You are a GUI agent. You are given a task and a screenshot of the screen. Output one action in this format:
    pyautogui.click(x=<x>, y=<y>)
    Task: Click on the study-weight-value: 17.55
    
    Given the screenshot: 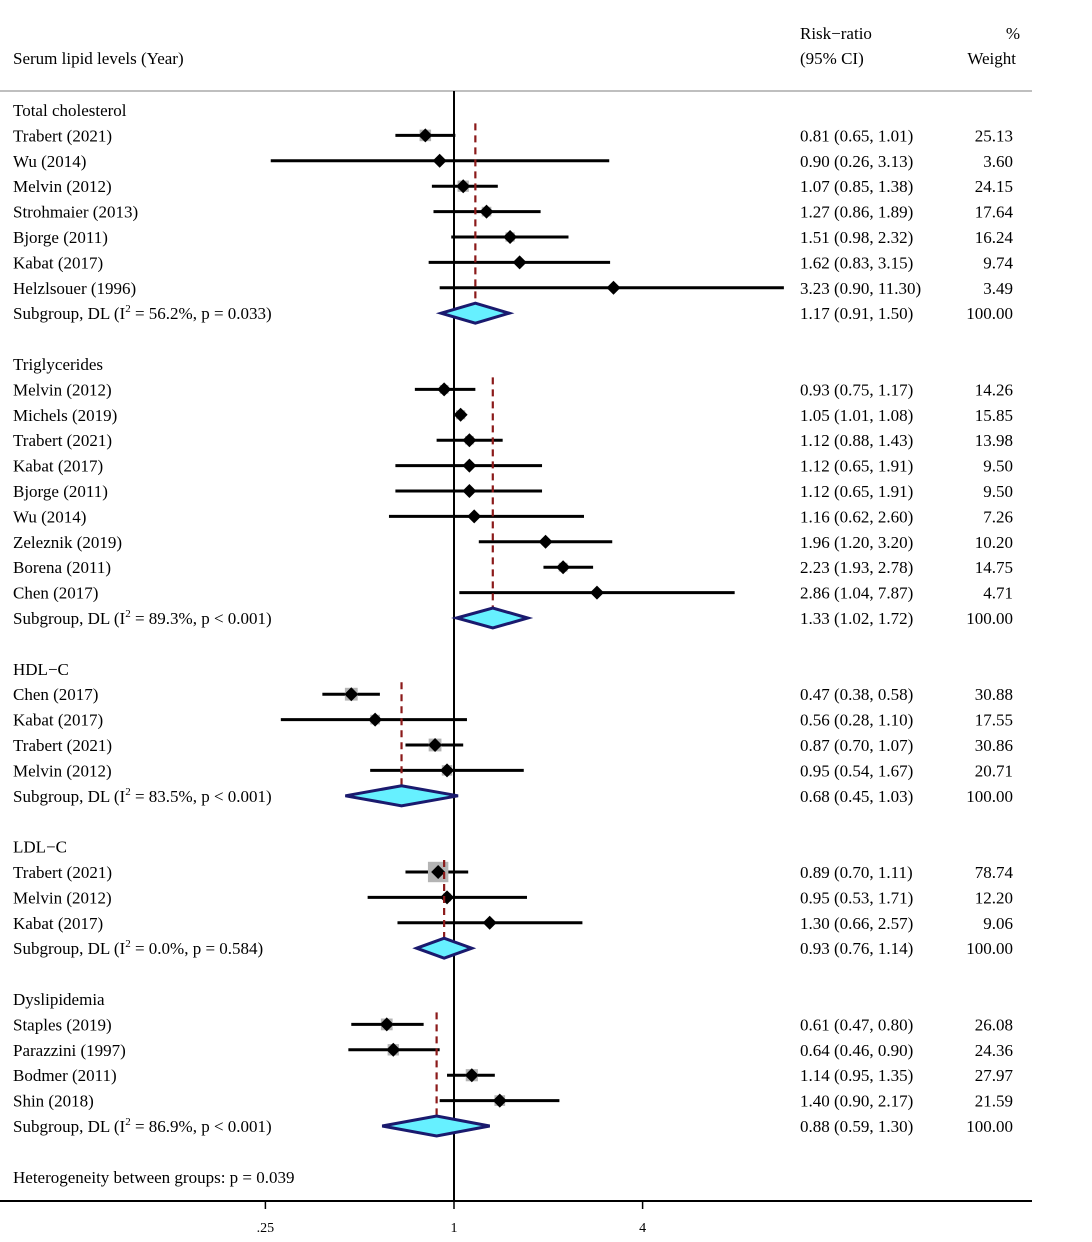 What is the action you would take?
    pyautogui.click(x=994, y=720)
    